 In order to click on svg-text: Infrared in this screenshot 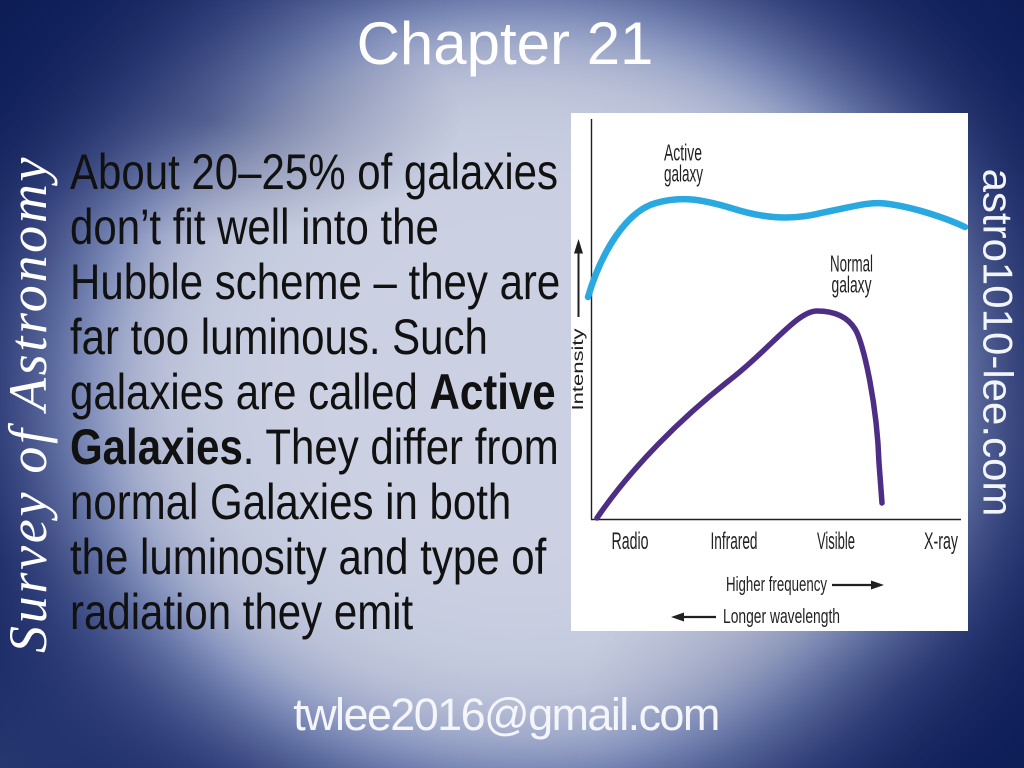, I will do `click(734, 541)`.